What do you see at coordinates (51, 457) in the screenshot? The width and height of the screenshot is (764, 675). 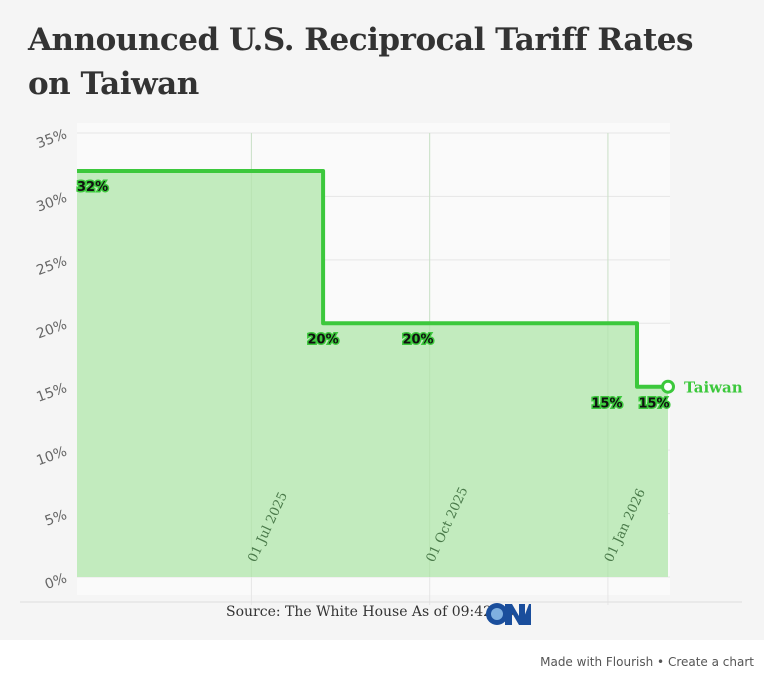 I see `y-tick-label: 10%` at bounding box center [51, 457].